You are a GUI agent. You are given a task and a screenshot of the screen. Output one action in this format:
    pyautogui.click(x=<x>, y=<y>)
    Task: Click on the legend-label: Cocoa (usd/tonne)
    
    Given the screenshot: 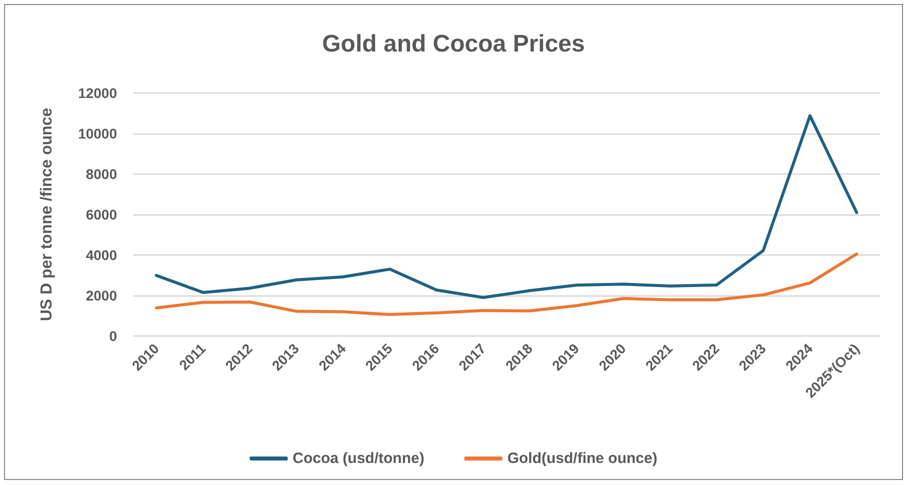 What is the action you would take?
    pyautogui.click(x=358, y=458)
    